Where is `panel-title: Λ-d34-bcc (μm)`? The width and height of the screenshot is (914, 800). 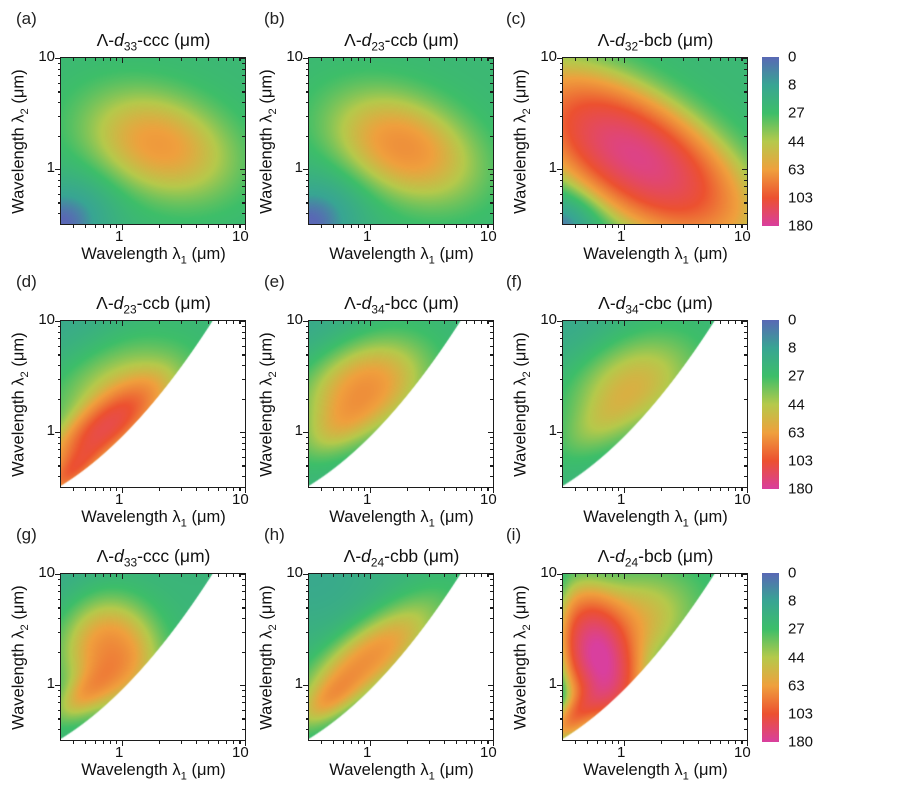
panel-title: Λ-d34-bcc (μm) is located at coordinates (401, 305).